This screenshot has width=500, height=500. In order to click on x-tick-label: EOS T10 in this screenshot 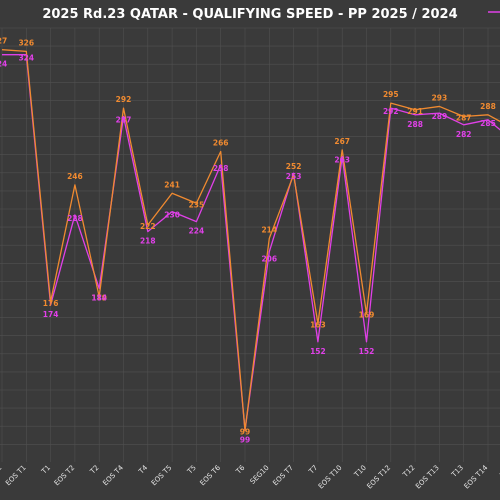, I will do `click(330, 477)`.